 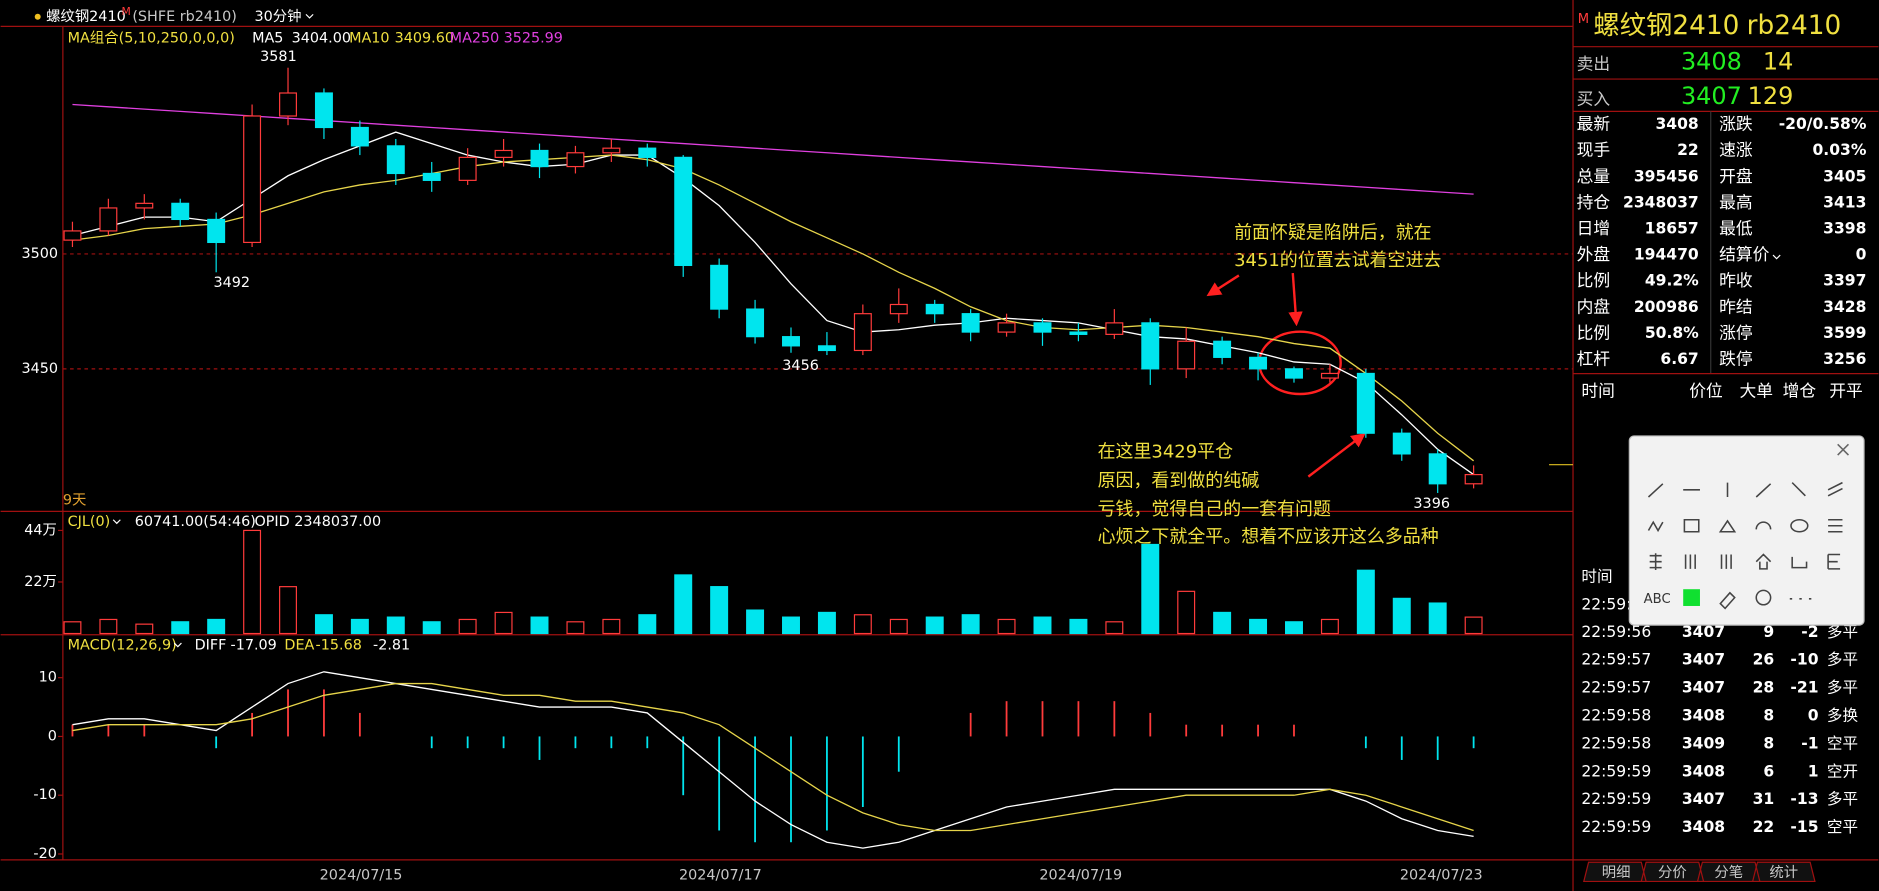 What do you see at coordinates (1666, 26) in the screenshot?
I see `quote-title: 螺纹钢2410` at bounding box center [1666, 26].